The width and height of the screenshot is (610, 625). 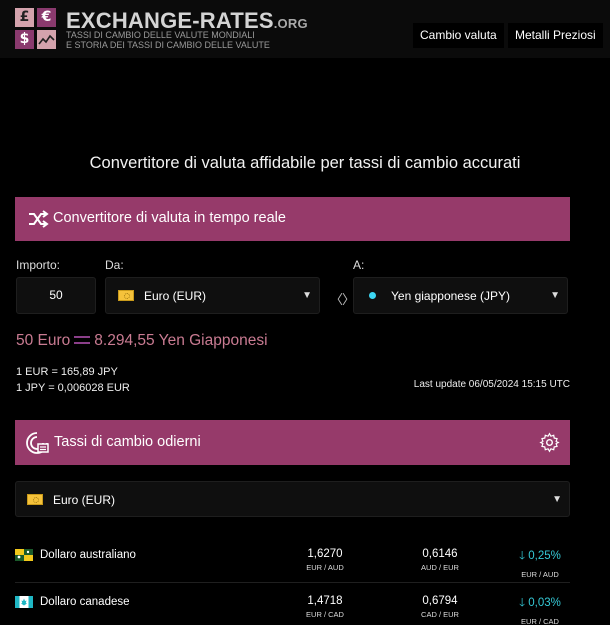 What do you see at coordinates (450, 296) in the screenshot?
I see `to-currency-value: Yen giapponese (JPY)` at bounding box center [450, 296].